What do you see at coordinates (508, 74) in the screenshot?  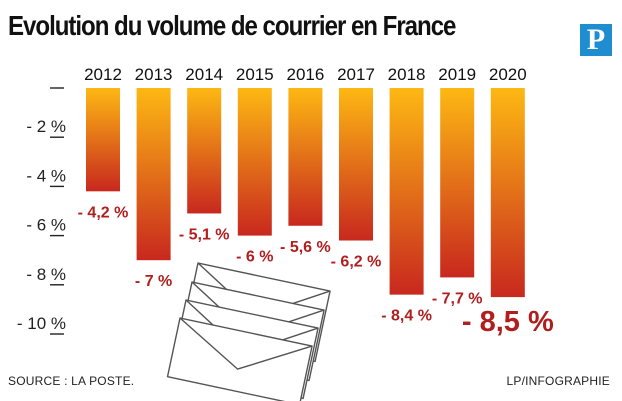 I see `category-label: 2020` at bounding box center [508, 74].